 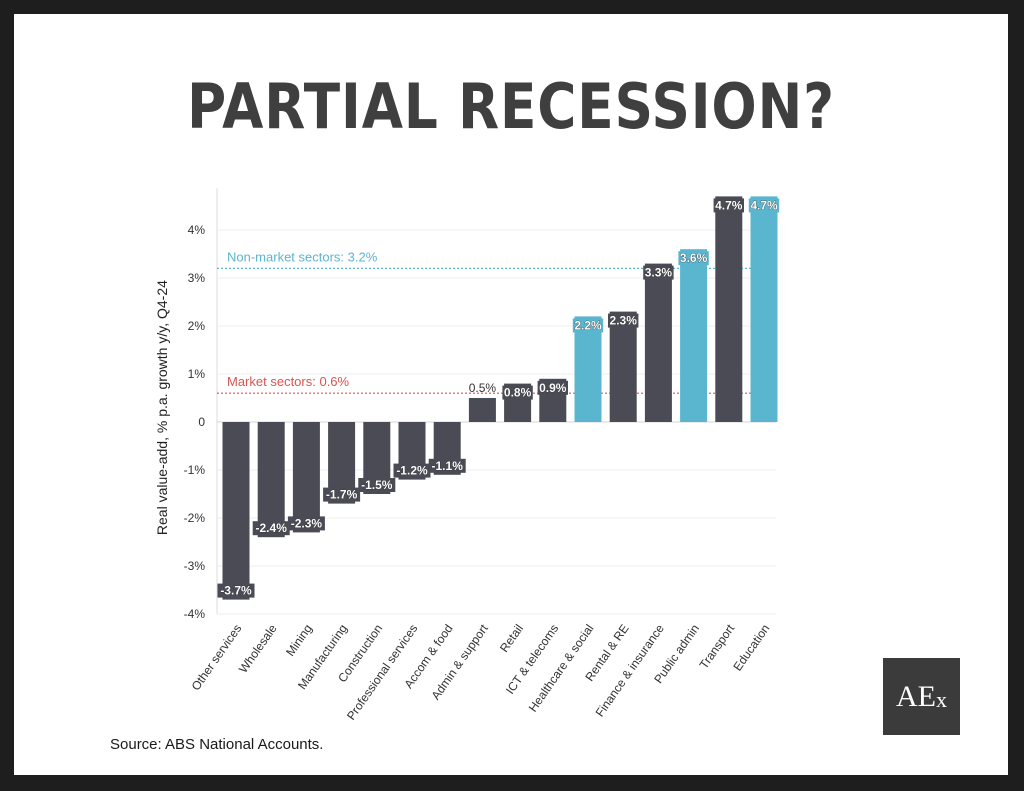 I want to click on y-axis-label: Real value-add, % p.a. growth y/y, Q4-24, so click(x=162, y=407).